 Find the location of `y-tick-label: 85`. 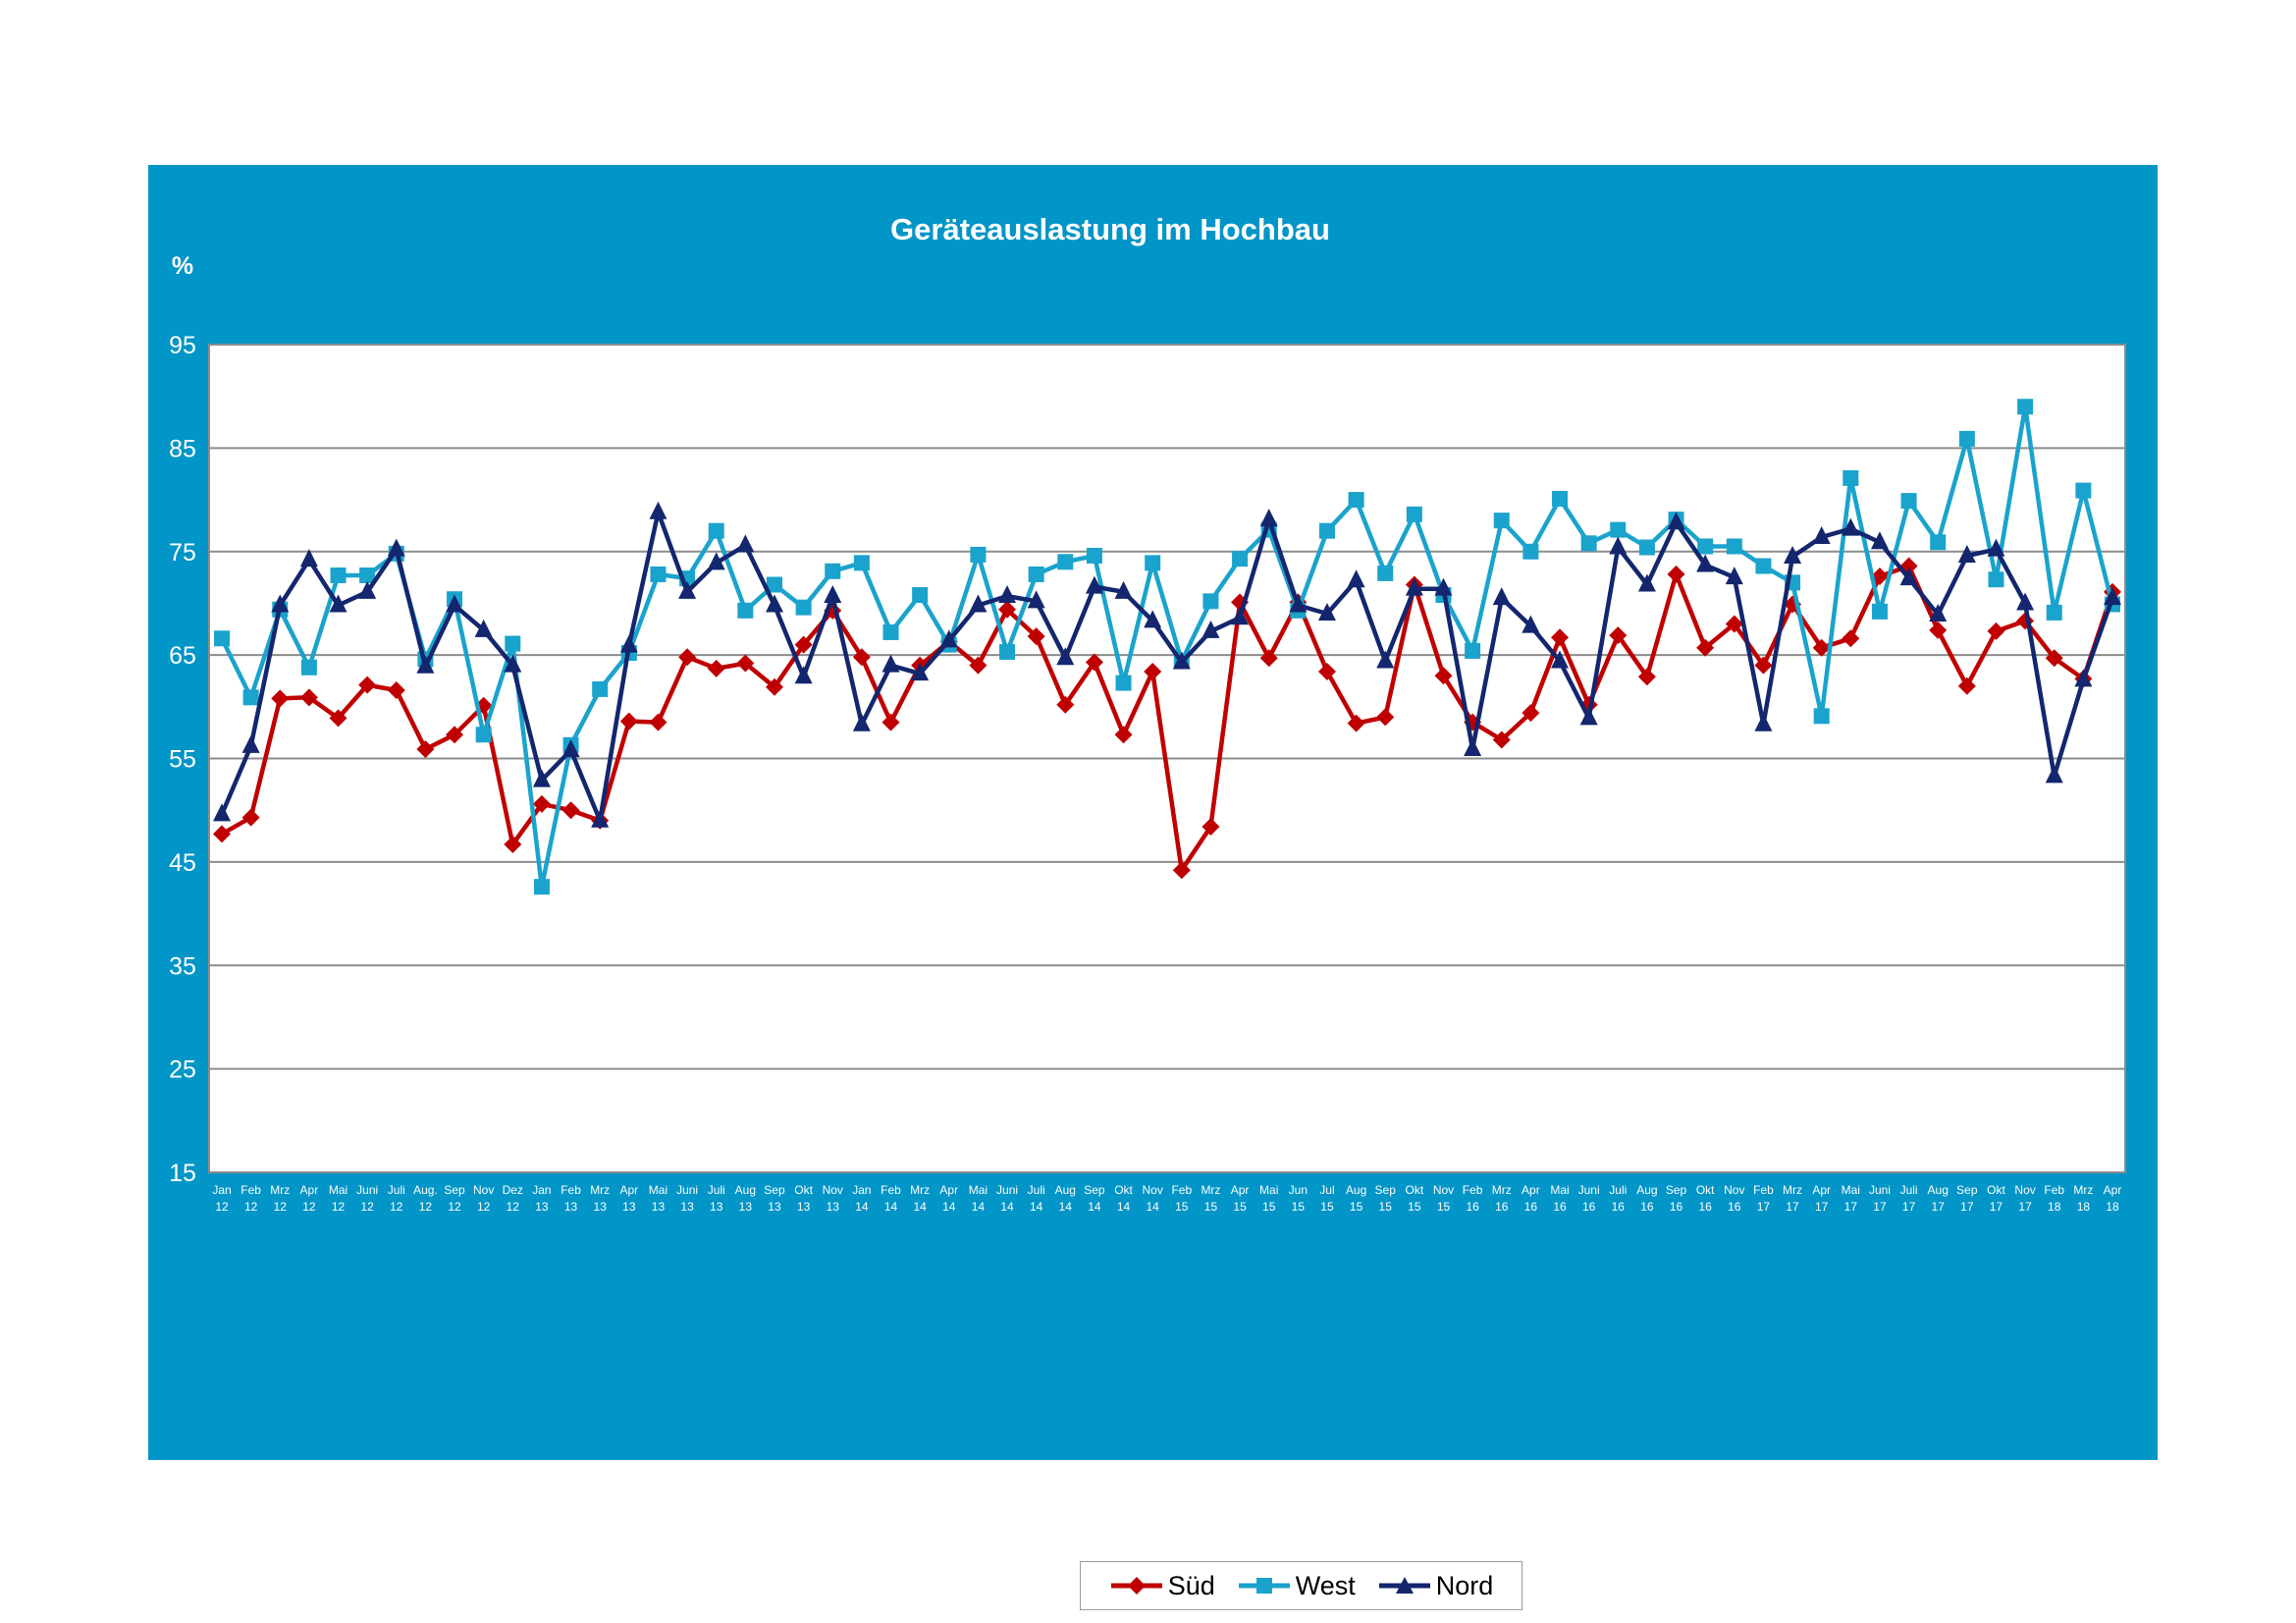

y-tick-label: 85 is located at coordinates (183, 448).